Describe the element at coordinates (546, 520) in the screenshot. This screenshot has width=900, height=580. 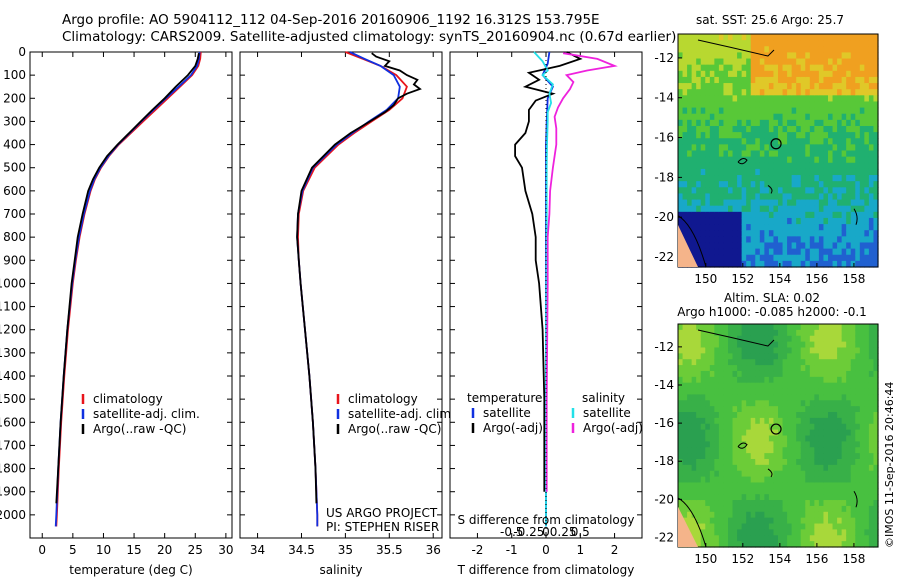
I see `x-axis-label-2: S difference from climatology` at that location.